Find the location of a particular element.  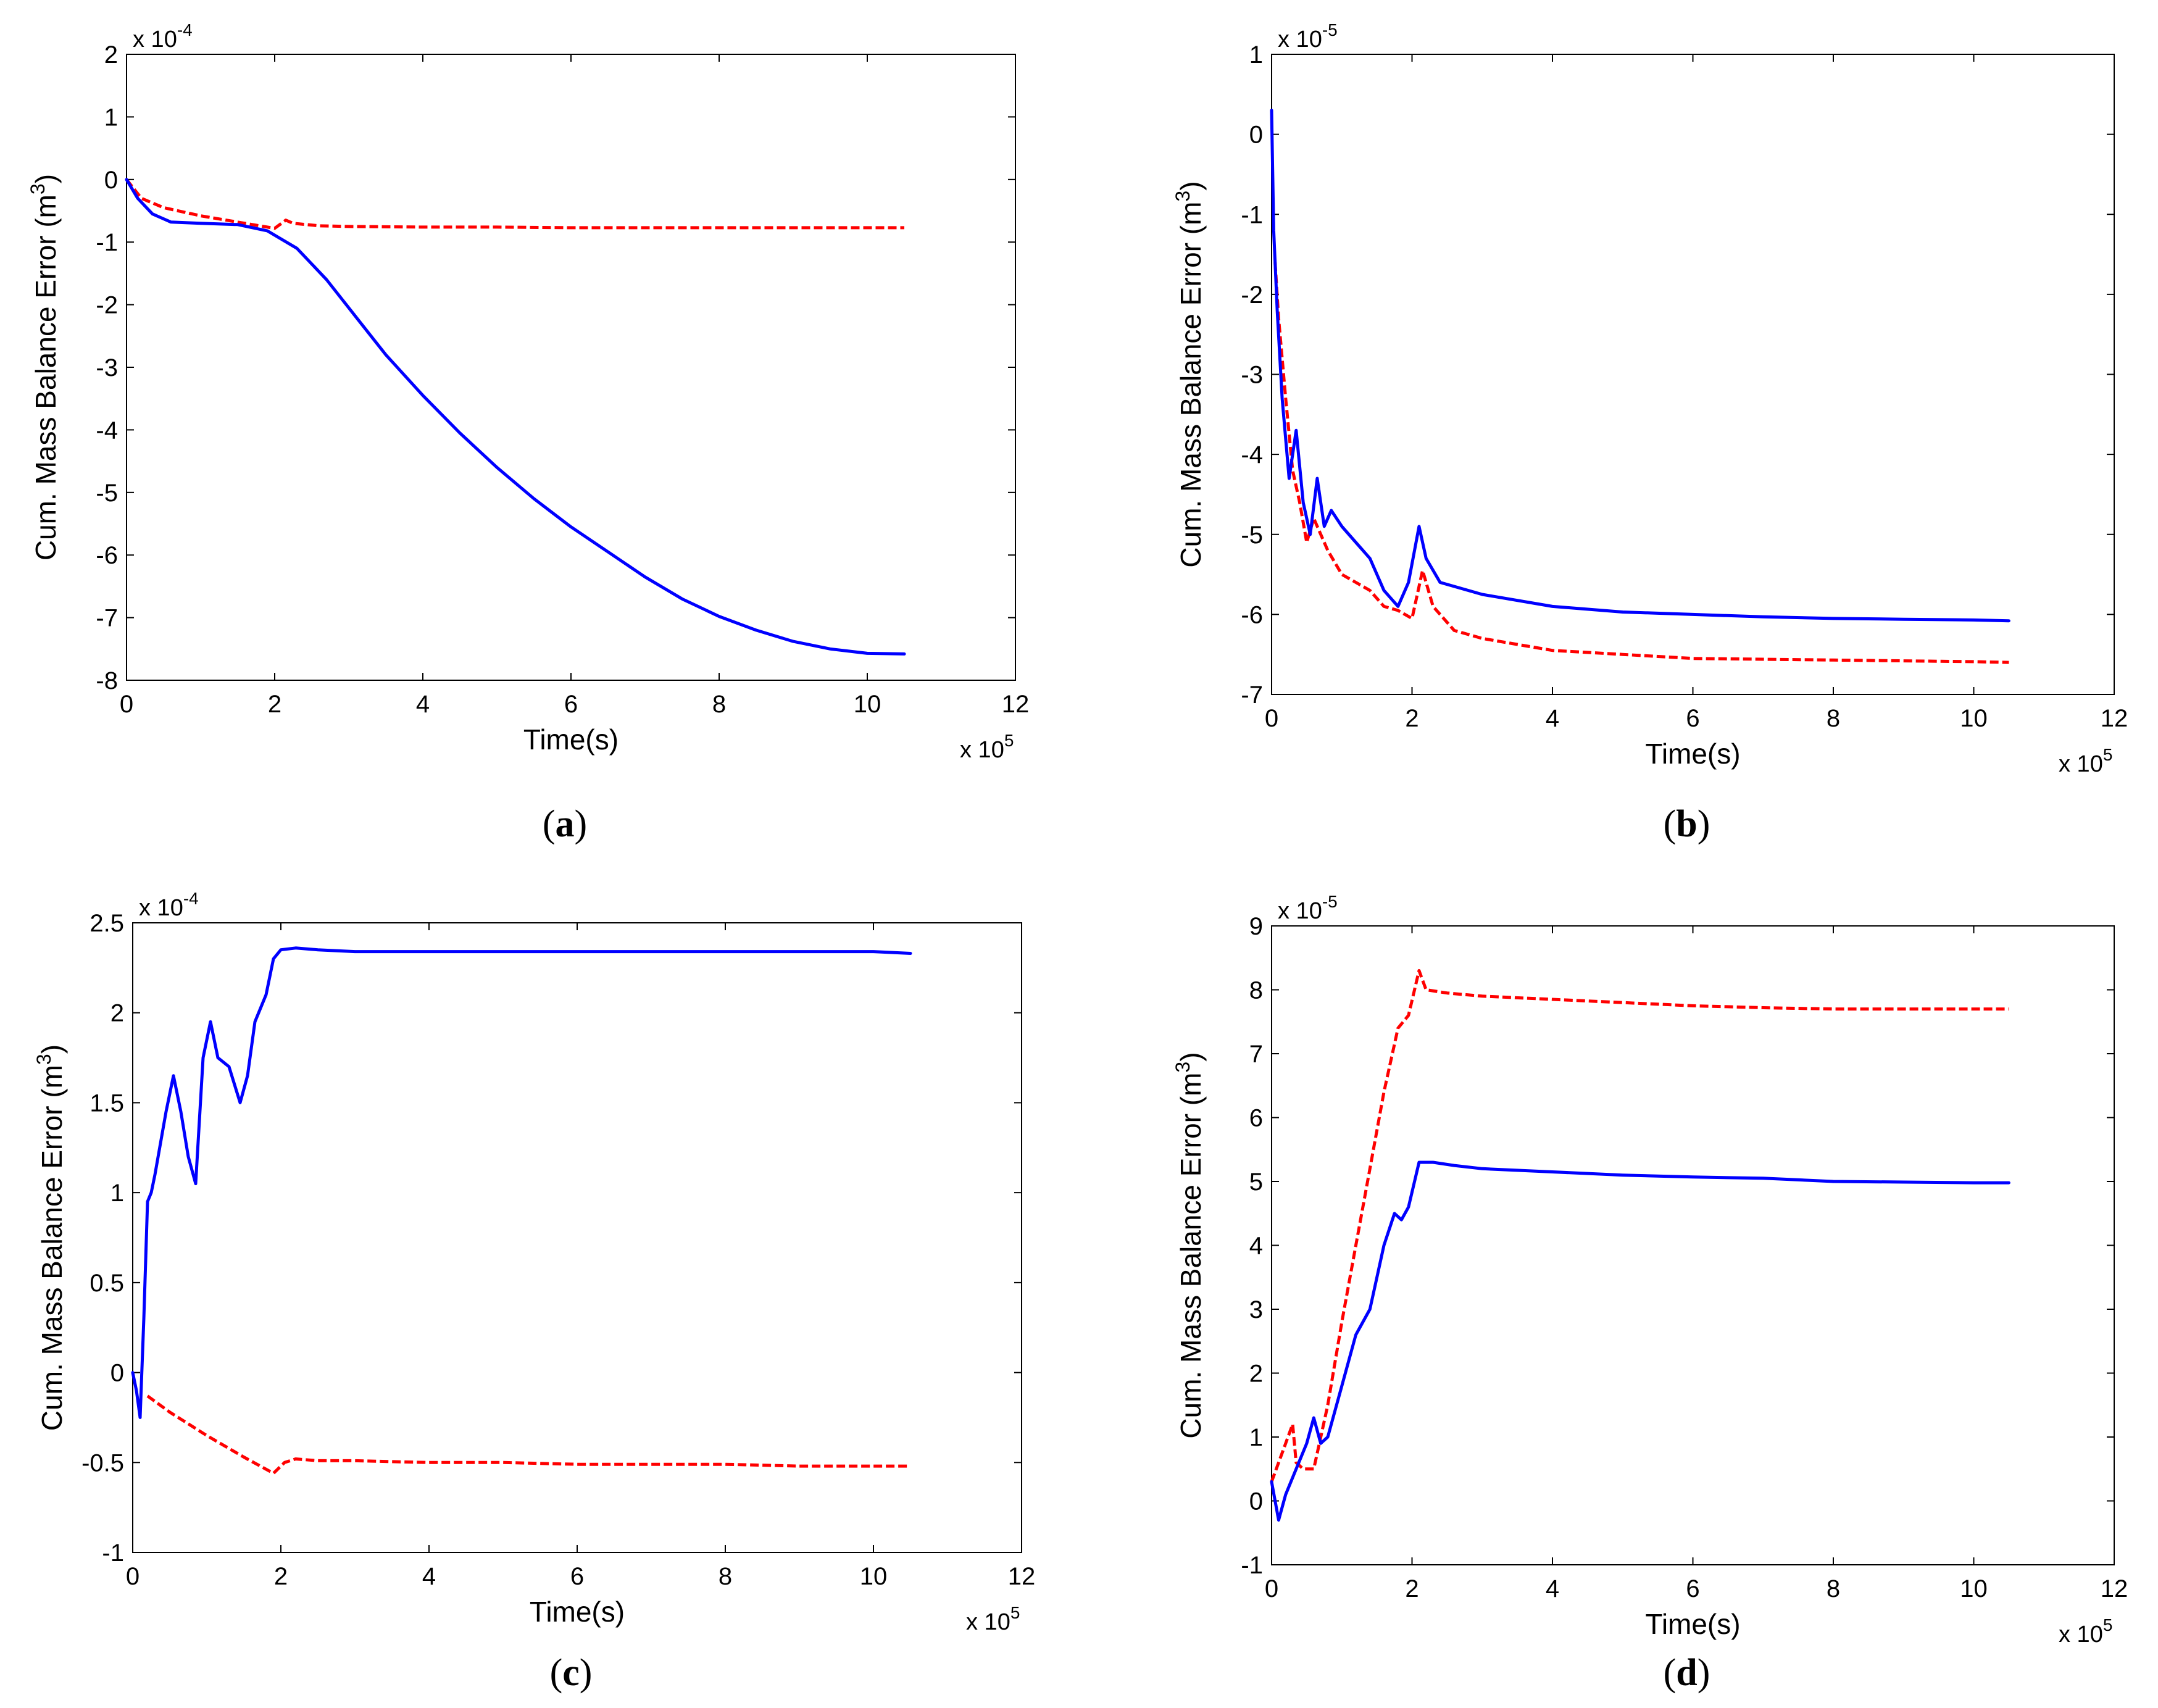

y-tick-label: 7 is located at coordinates (1256, 1054).